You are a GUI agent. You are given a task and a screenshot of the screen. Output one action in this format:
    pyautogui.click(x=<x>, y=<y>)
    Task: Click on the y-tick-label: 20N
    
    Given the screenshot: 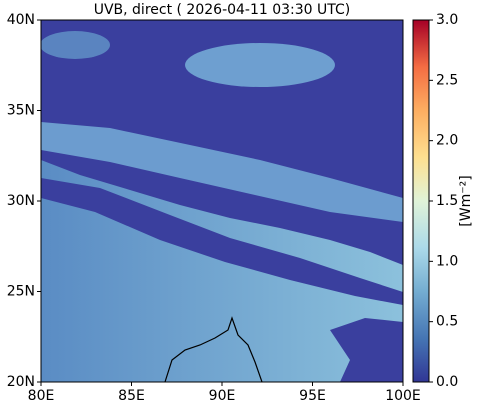 What is the action you would take?
    pyautogui.click(x=21, y=382)
    